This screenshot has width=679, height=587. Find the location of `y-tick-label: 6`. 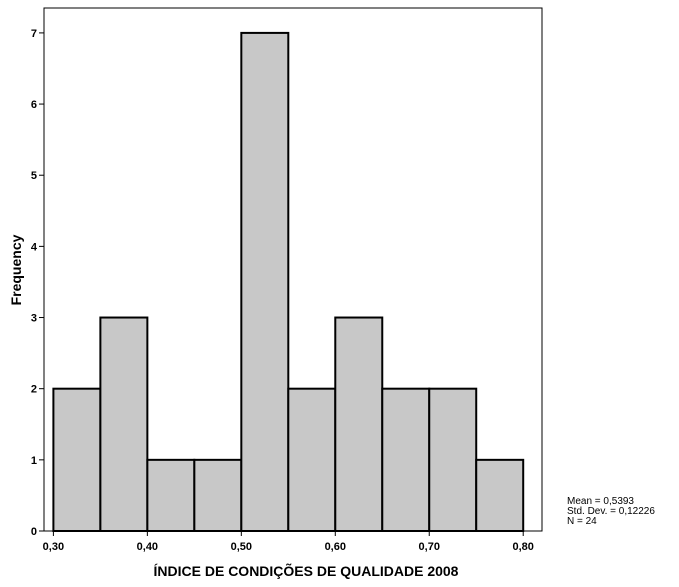

y-tick-label: 6 is located at coordinates (34, 105).